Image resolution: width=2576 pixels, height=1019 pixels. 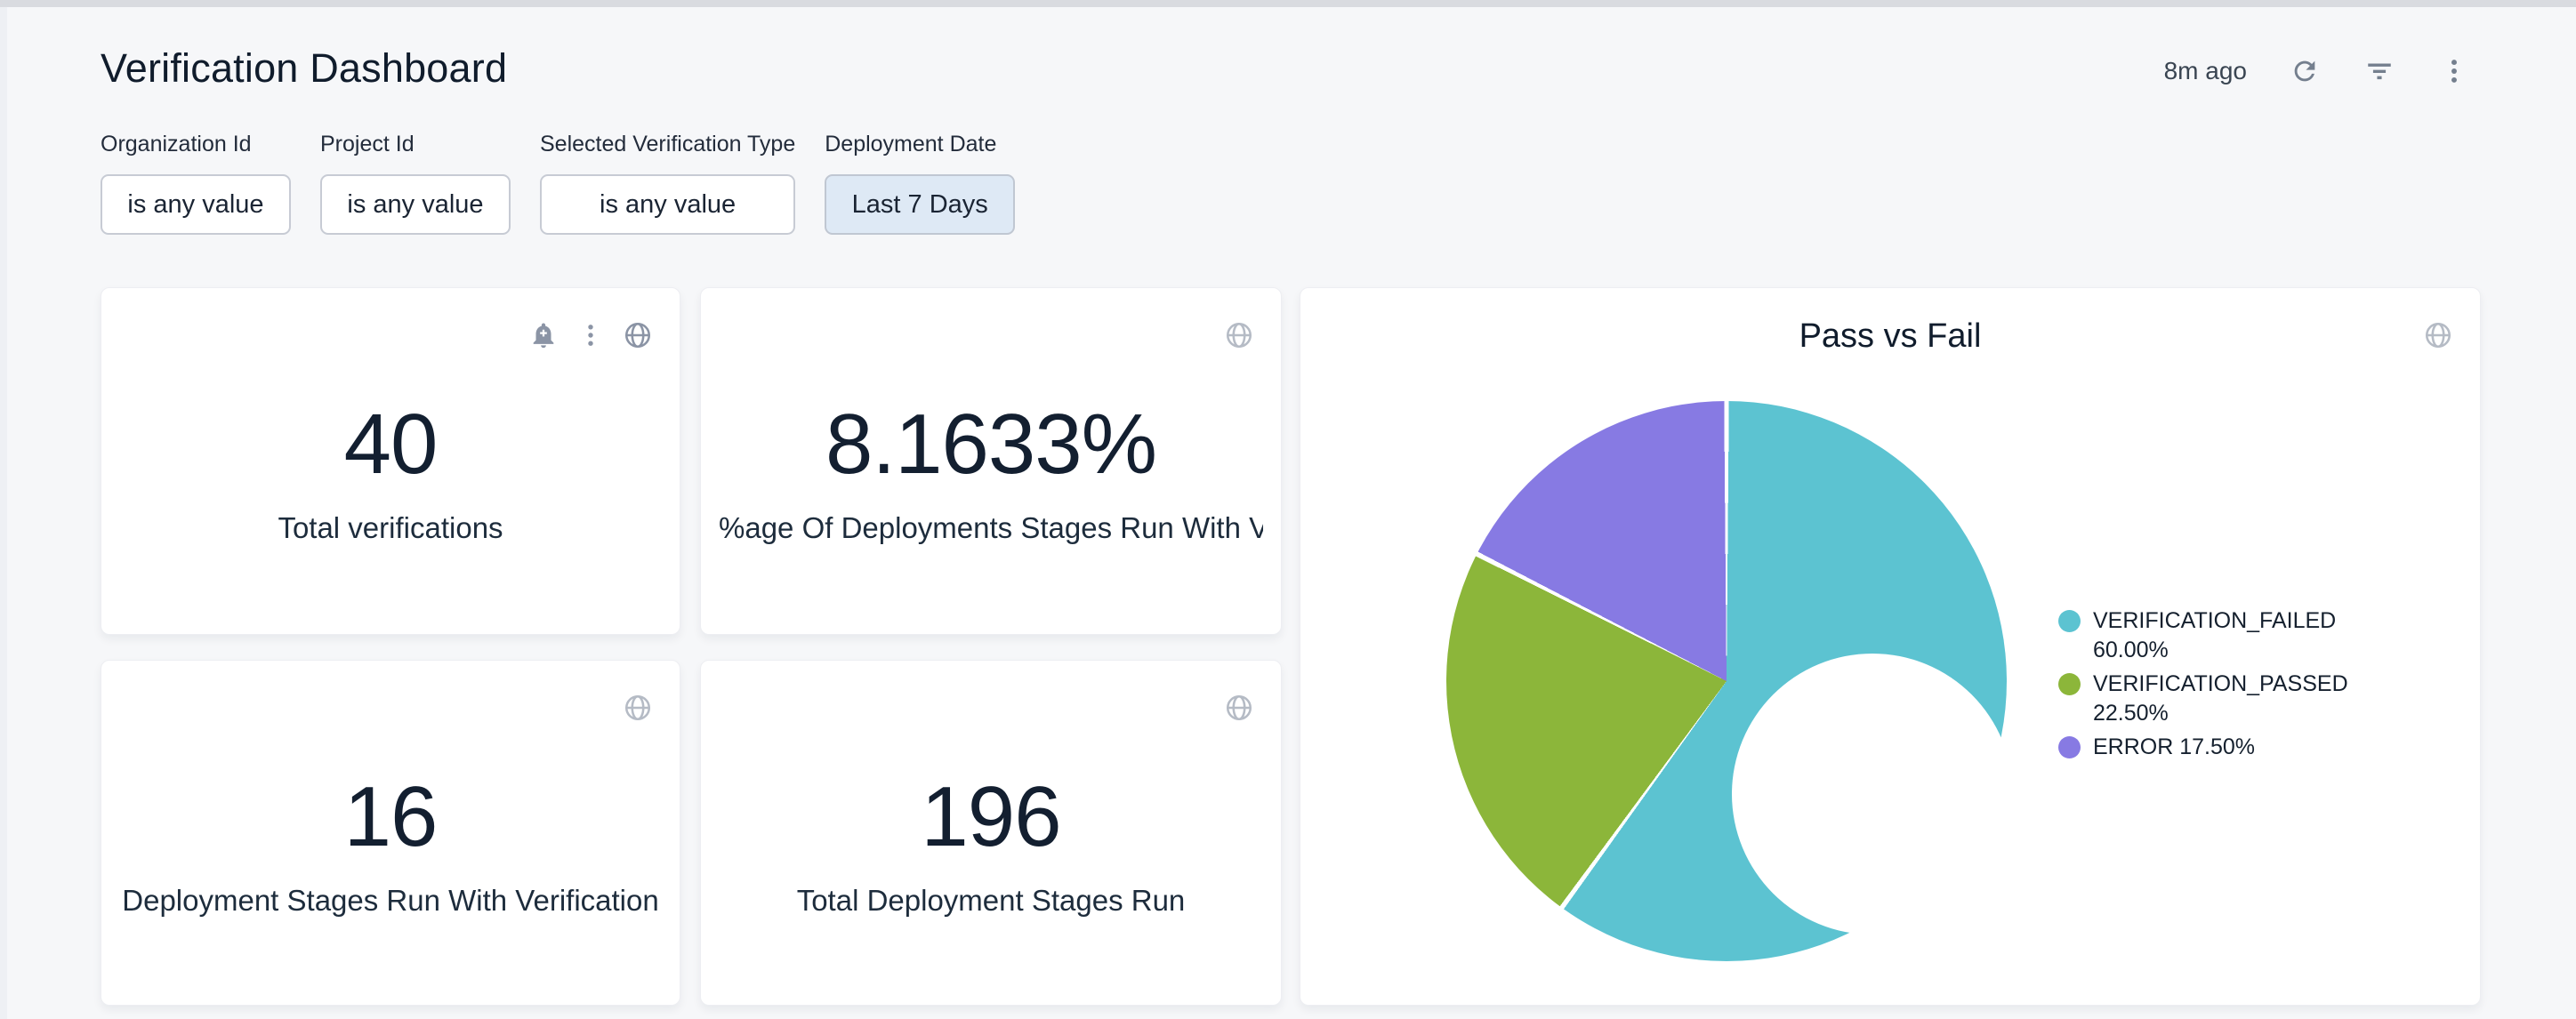 What do you see at coordinates (2454, 71) in the screenshot?
I see `kebab-menu-icon` at bounding box center [2454, 71].